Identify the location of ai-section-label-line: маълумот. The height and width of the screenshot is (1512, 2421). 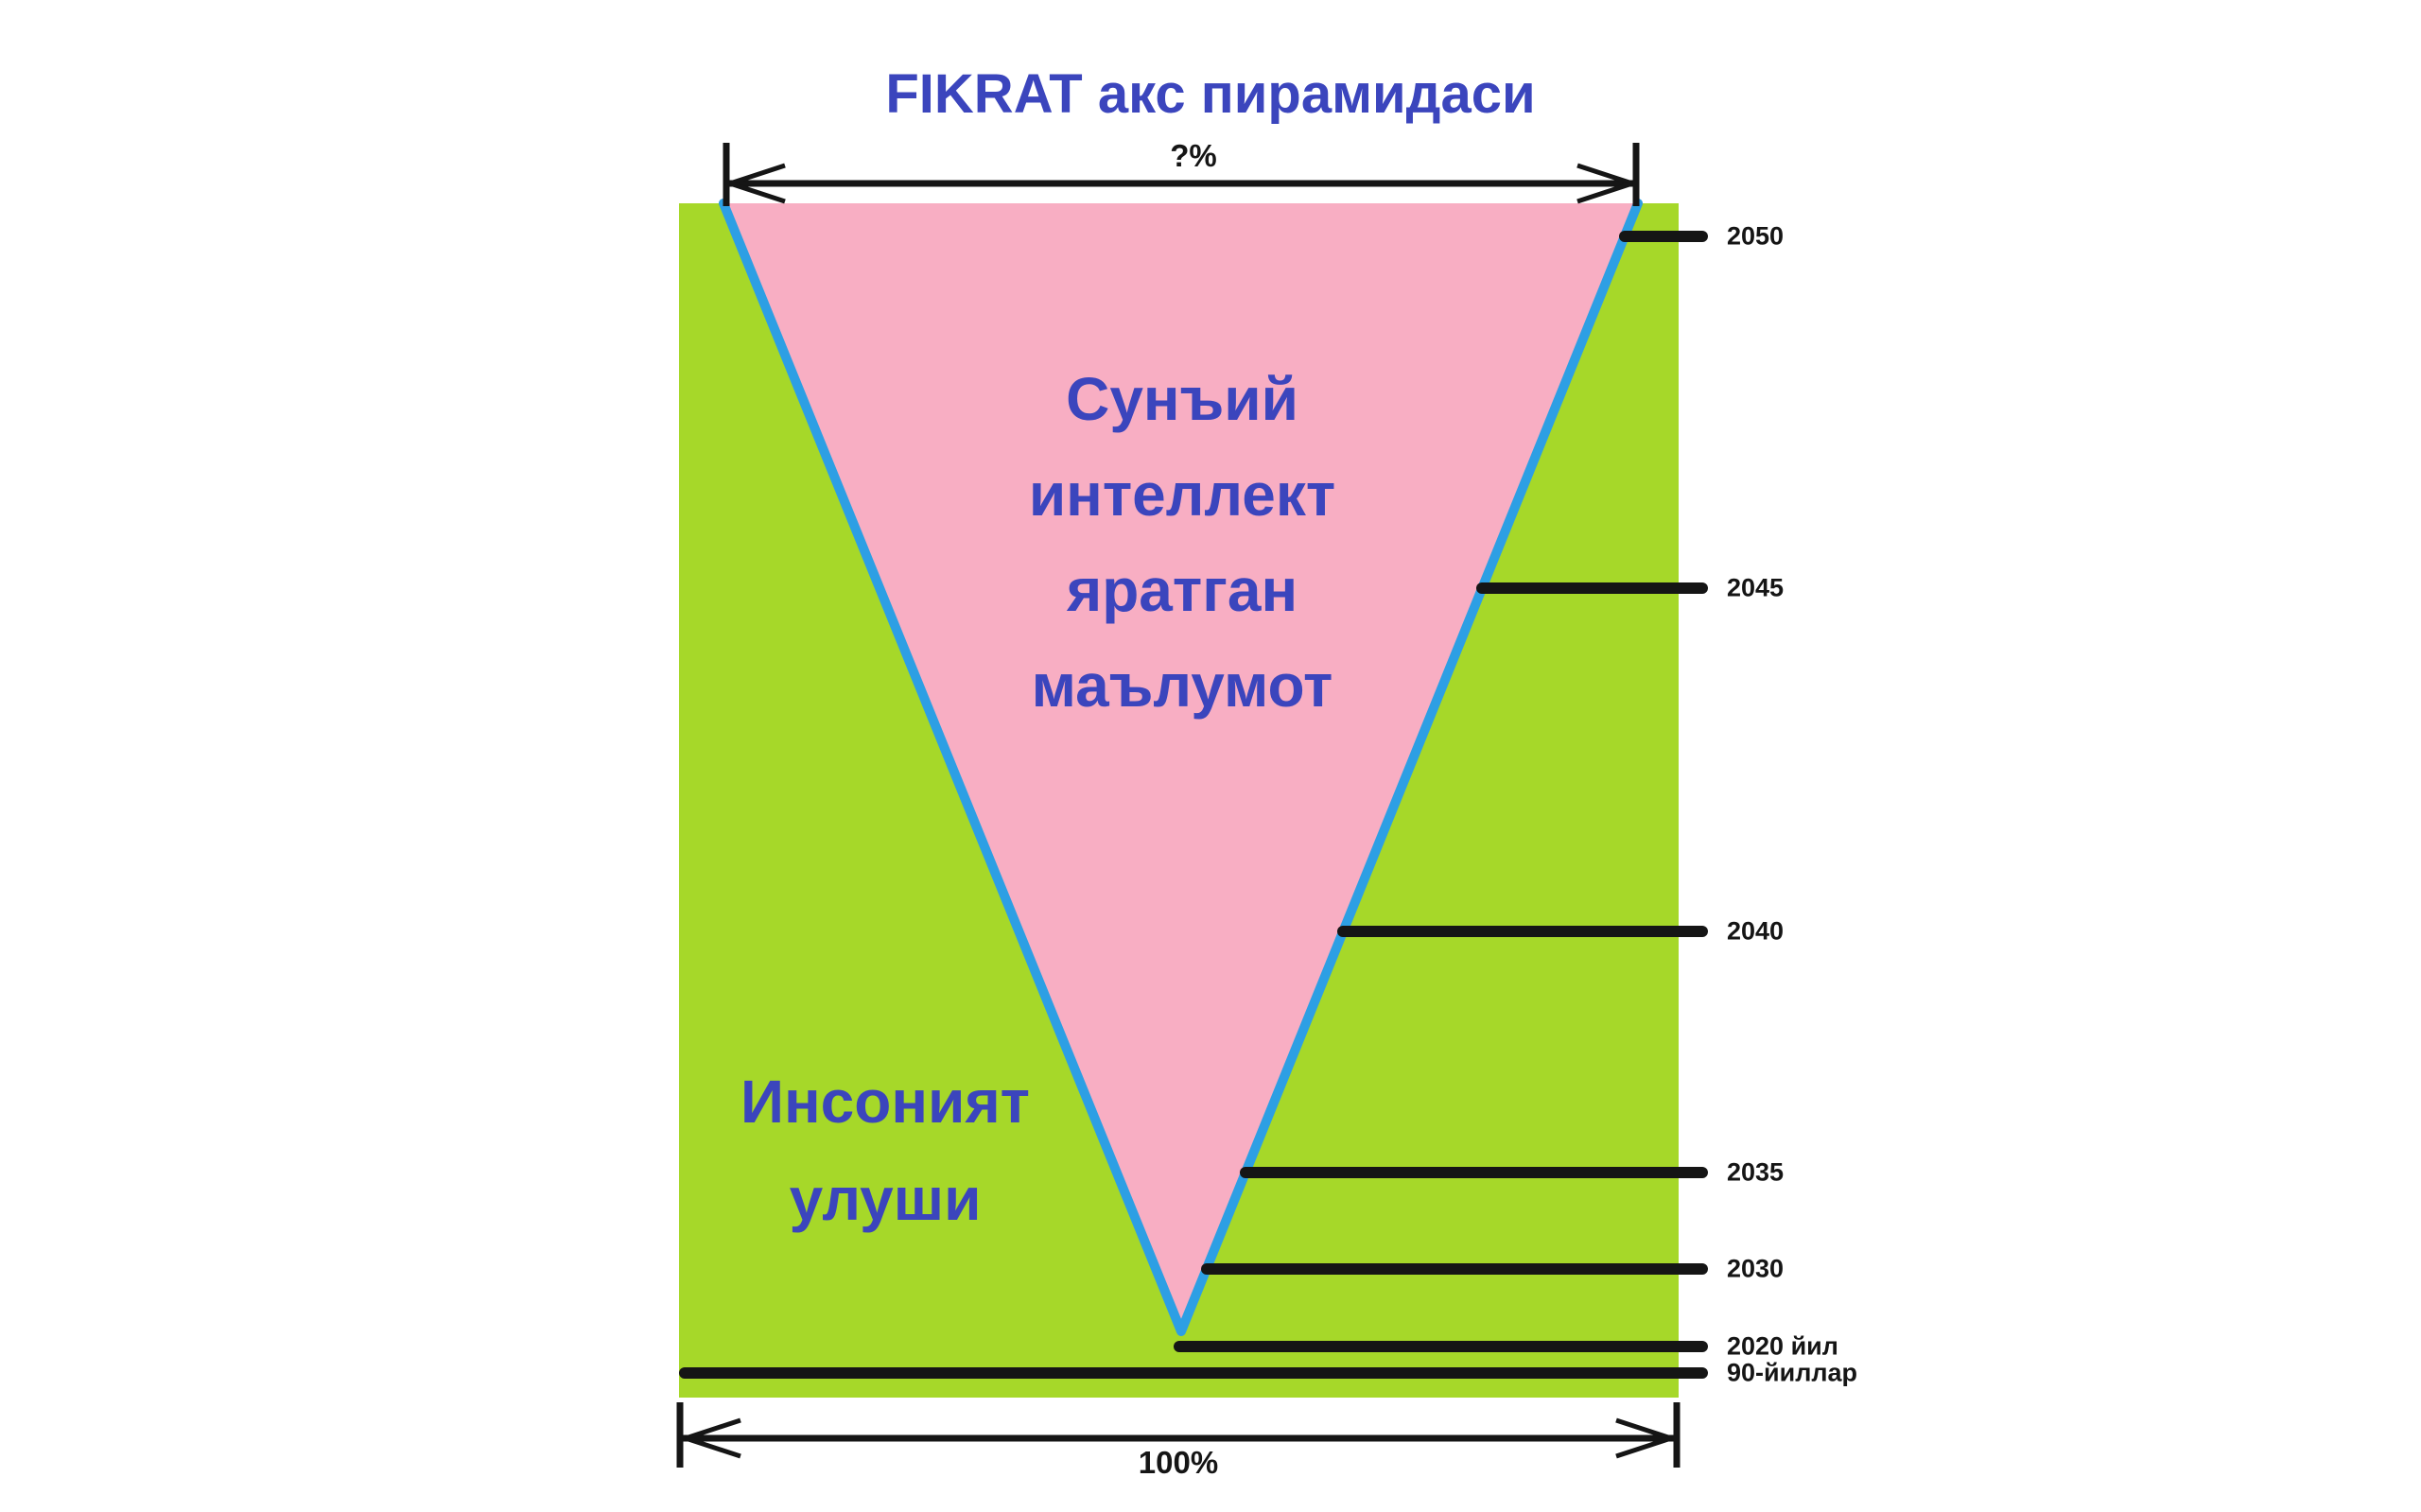
(1182, 686).